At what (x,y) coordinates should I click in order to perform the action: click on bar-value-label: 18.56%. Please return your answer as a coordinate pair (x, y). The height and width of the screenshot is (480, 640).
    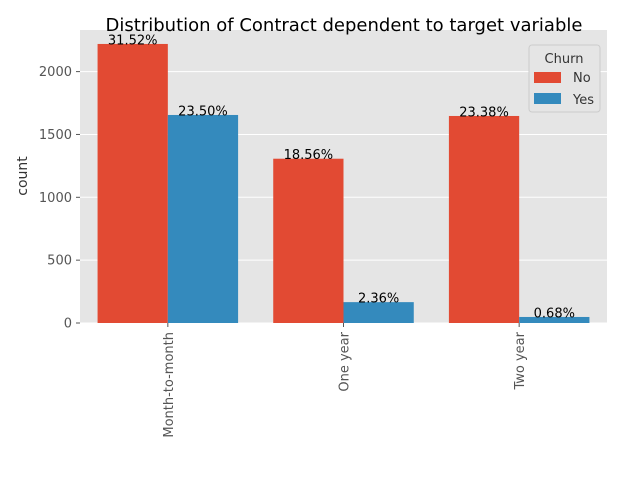
    Looking at the image, I should click on (309, 155).